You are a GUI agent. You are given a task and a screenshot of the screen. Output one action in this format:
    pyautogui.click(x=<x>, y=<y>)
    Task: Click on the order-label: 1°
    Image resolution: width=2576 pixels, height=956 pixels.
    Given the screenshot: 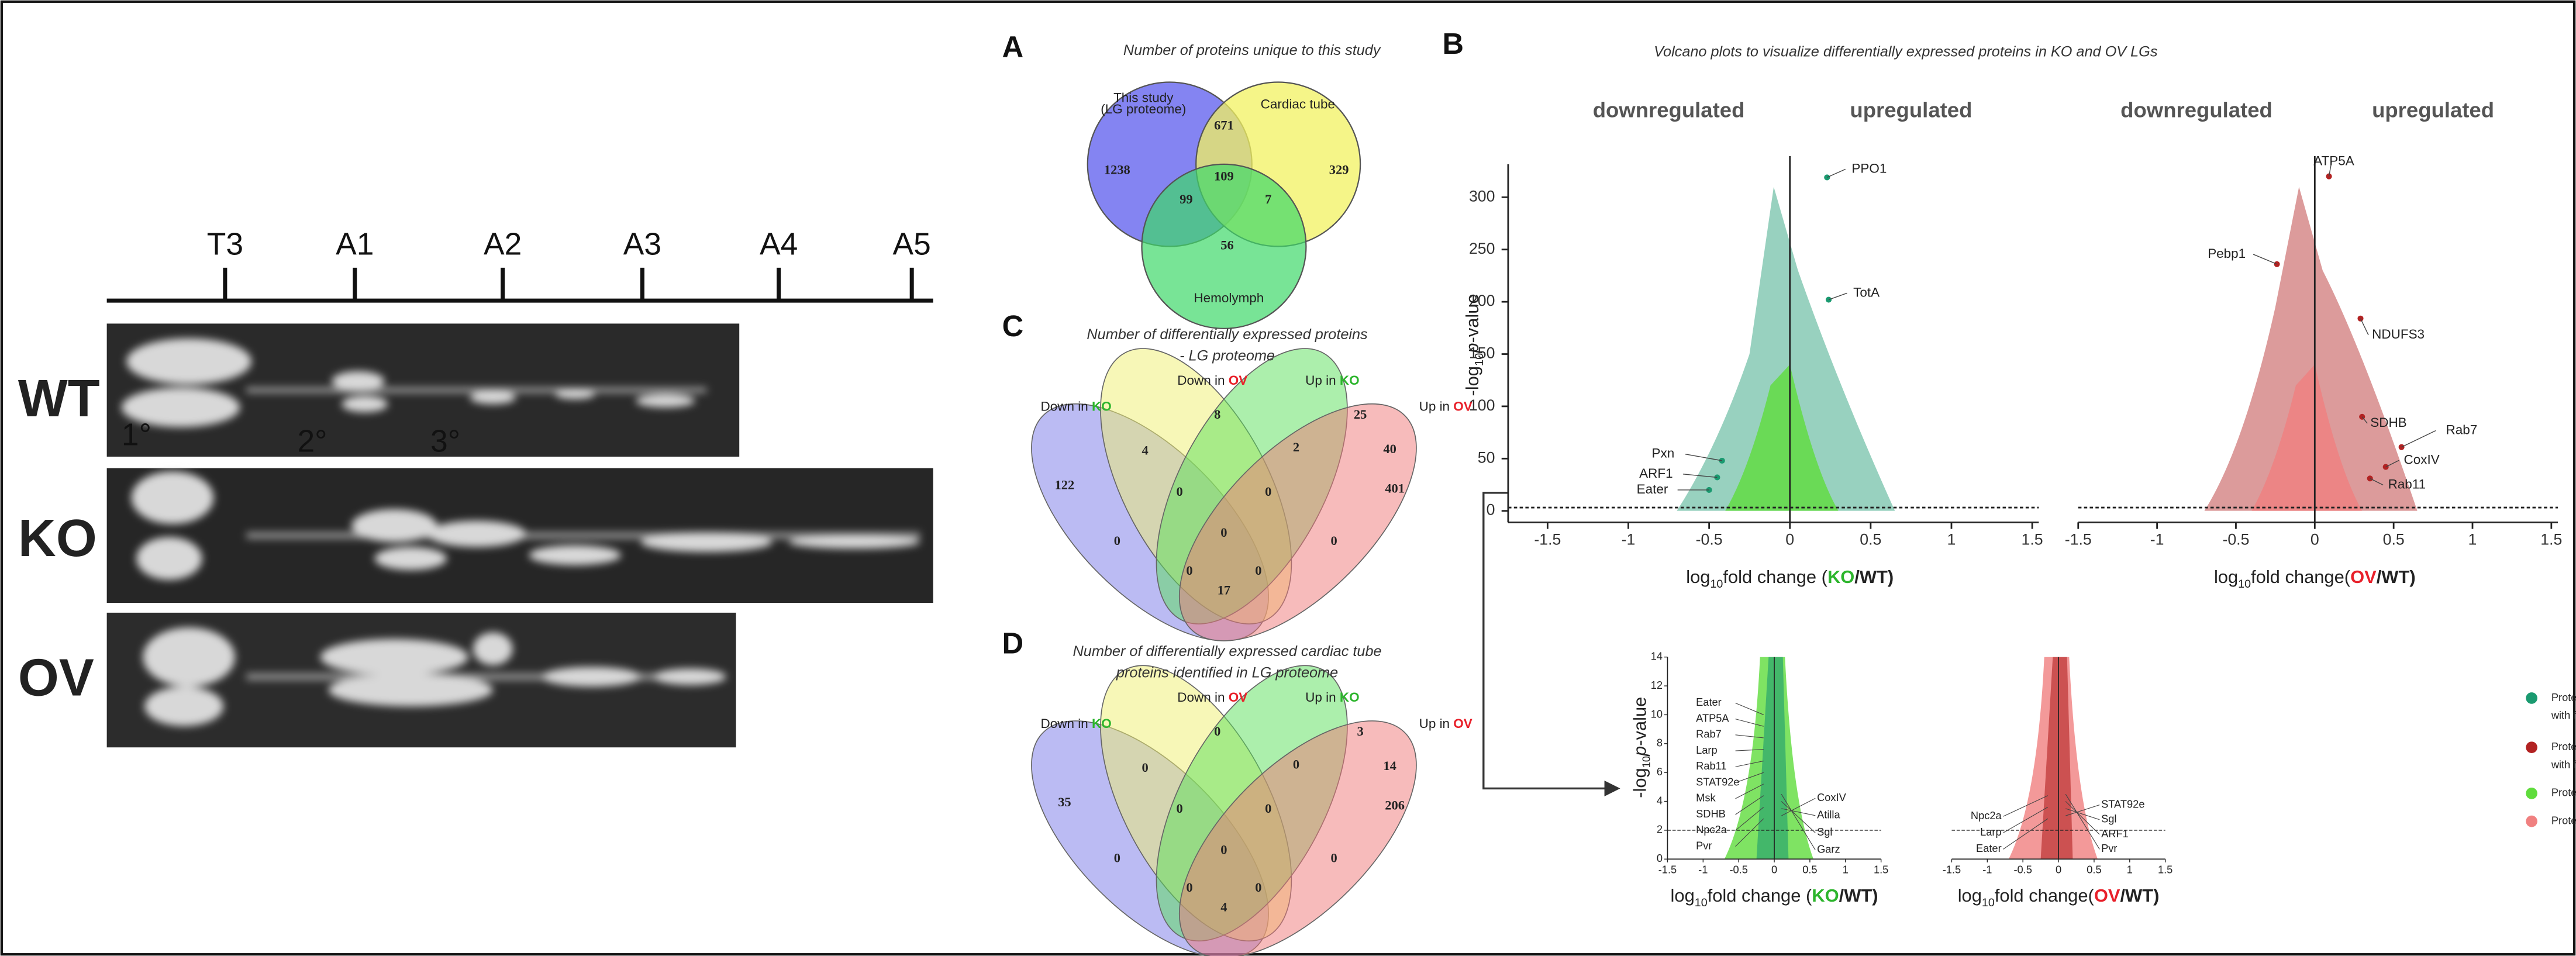 What is the action you would take?
    pyautogui.click(x=137, y=434)
    